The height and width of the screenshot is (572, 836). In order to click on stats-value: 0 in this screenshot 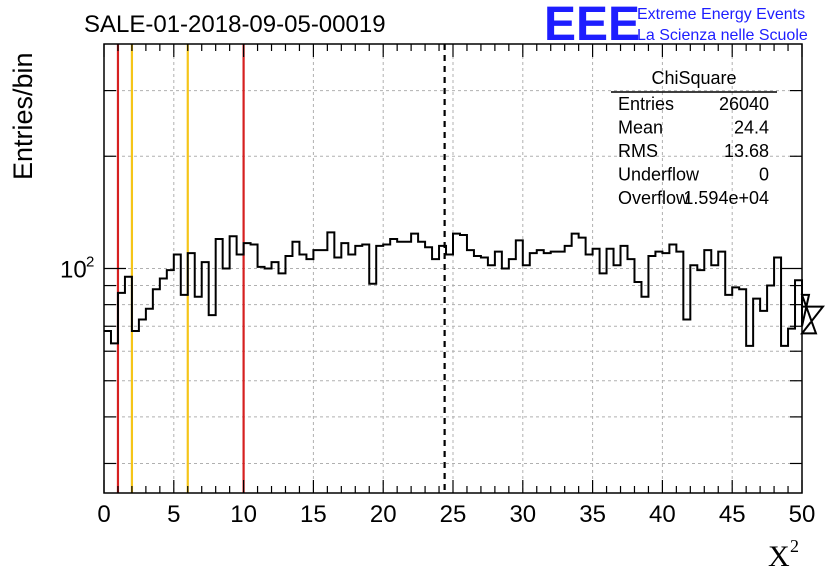, I will do `click(764, 175)`.